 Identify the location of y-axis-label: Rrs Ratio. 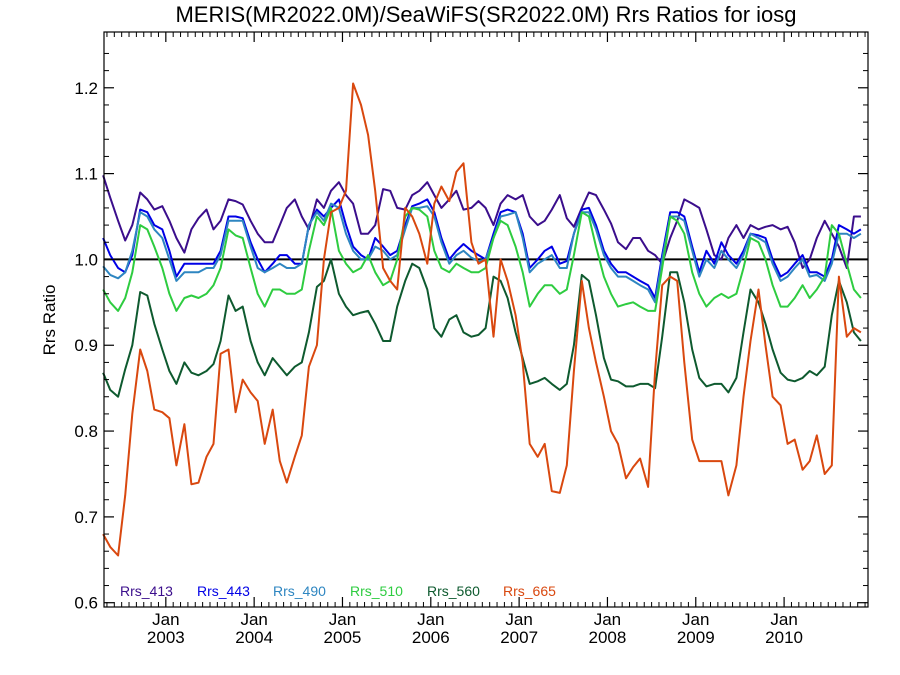
(49, 320).